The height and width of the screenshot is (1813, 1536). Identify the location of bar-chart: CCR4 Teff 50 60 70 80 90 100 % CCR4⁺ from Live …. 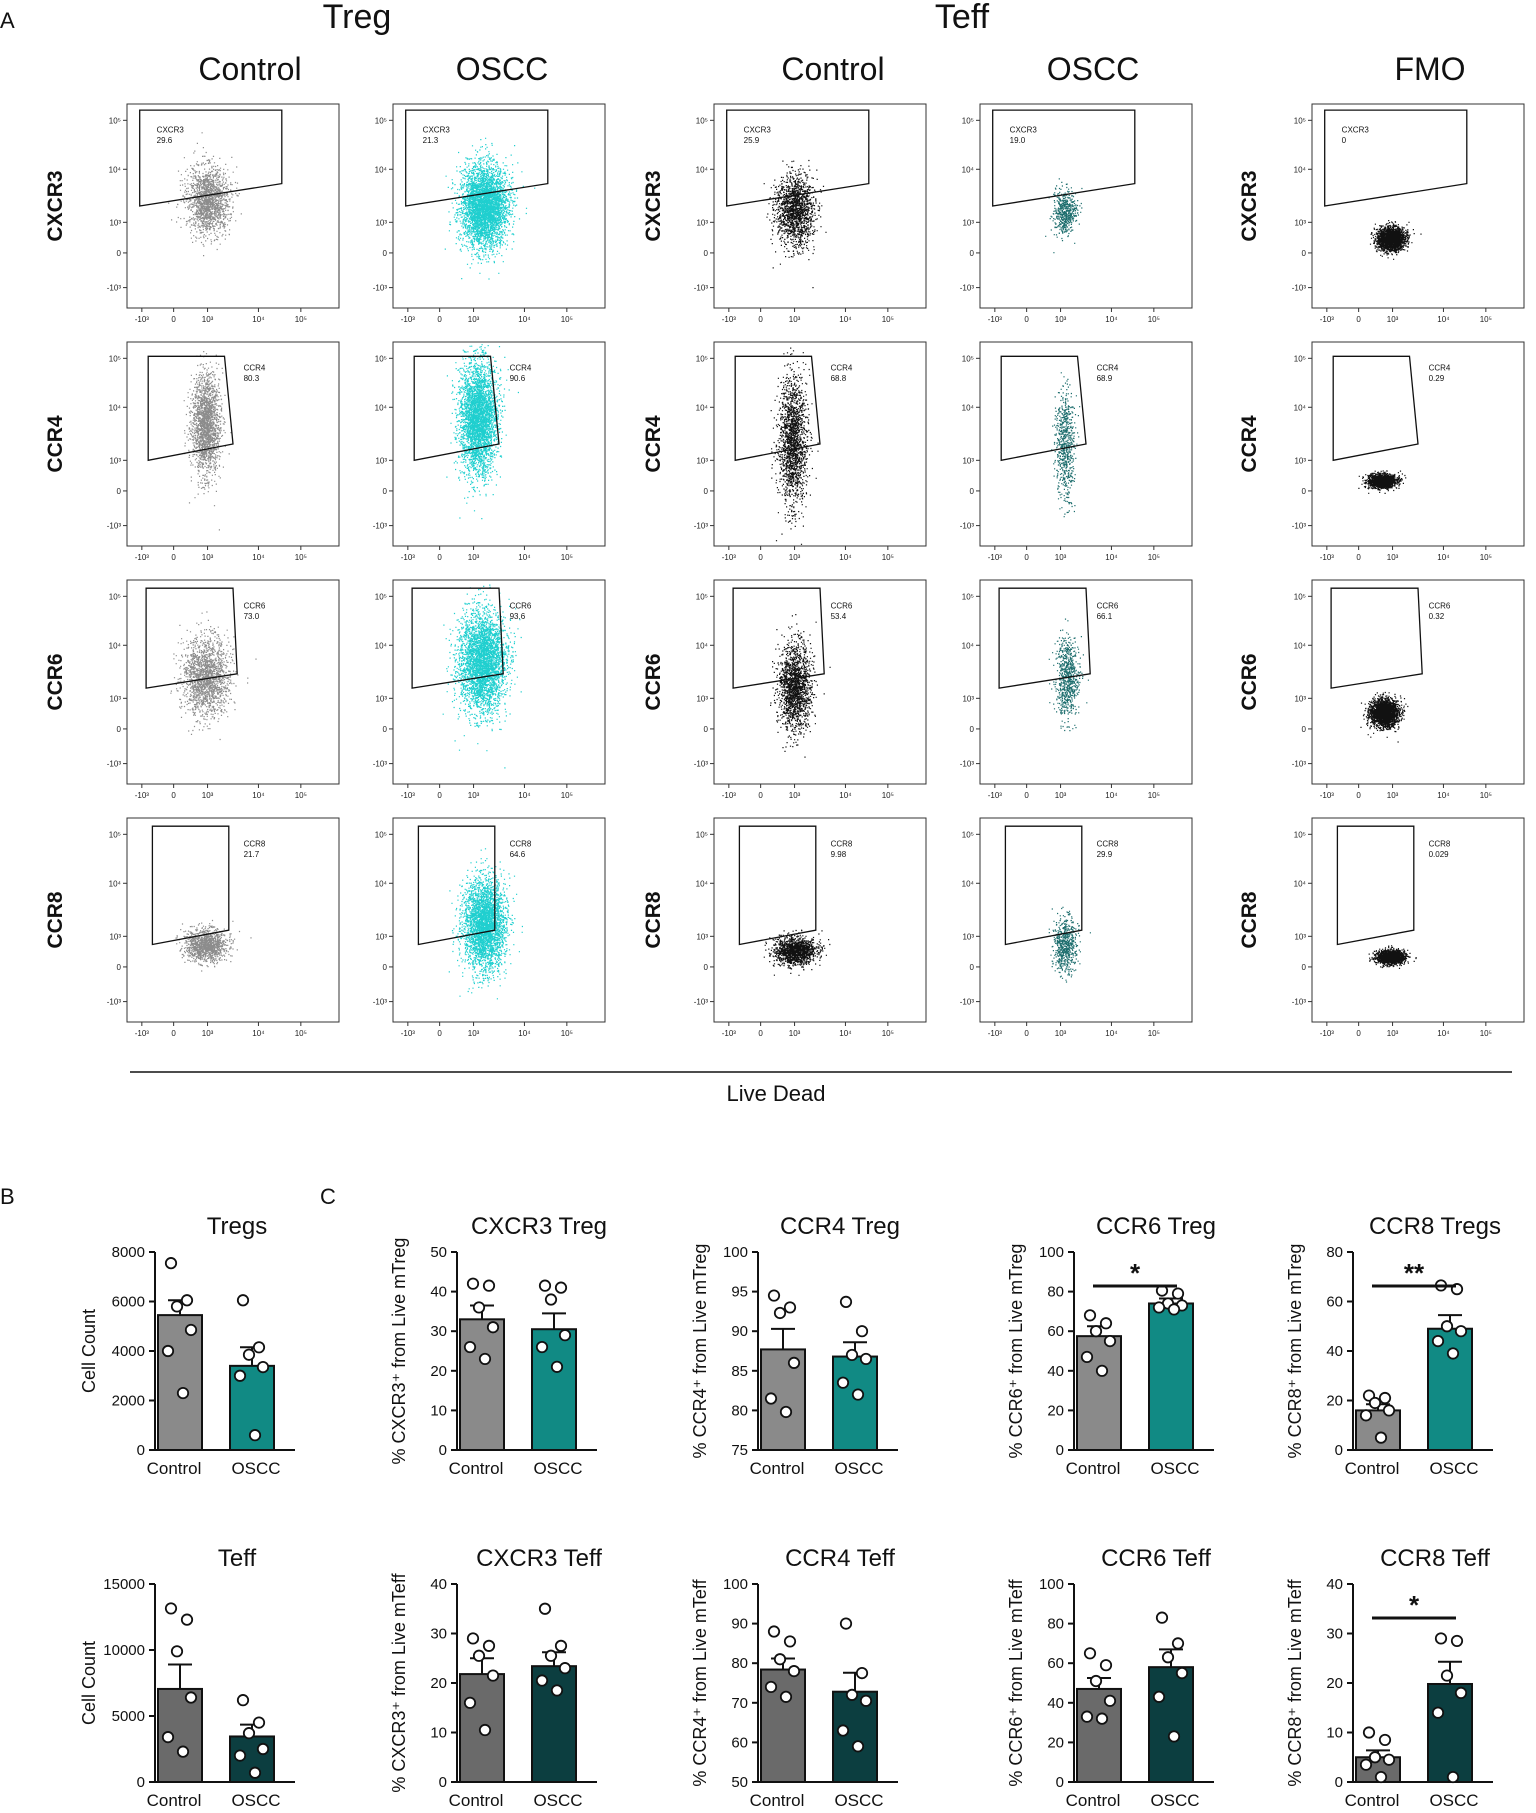
(794, 1677).